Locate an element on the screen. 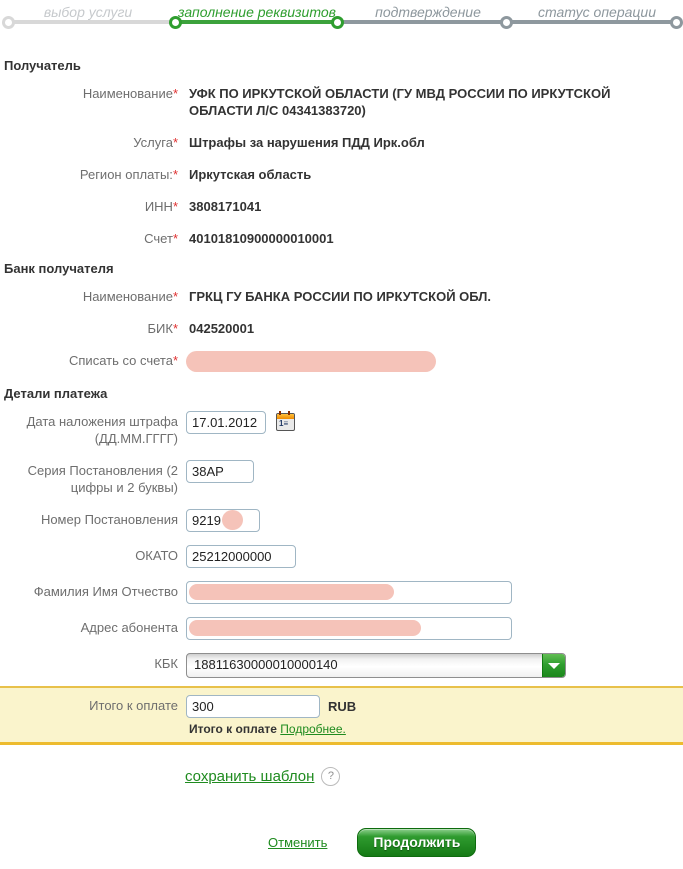  field-label: Итого к оплате is located at coordinates (133, 705).